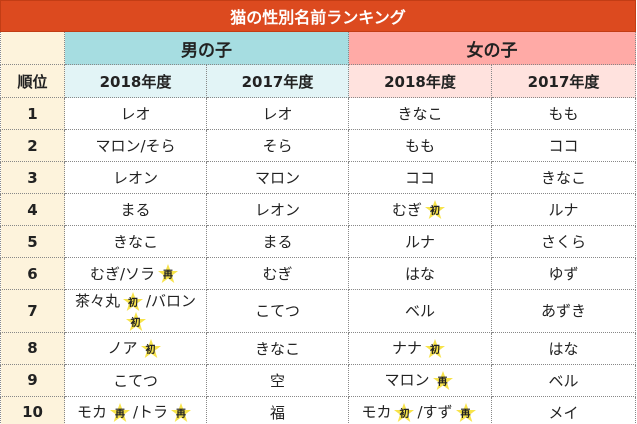 The image size is (637, 424). I want to click on name: ベル, so click(563, 380).